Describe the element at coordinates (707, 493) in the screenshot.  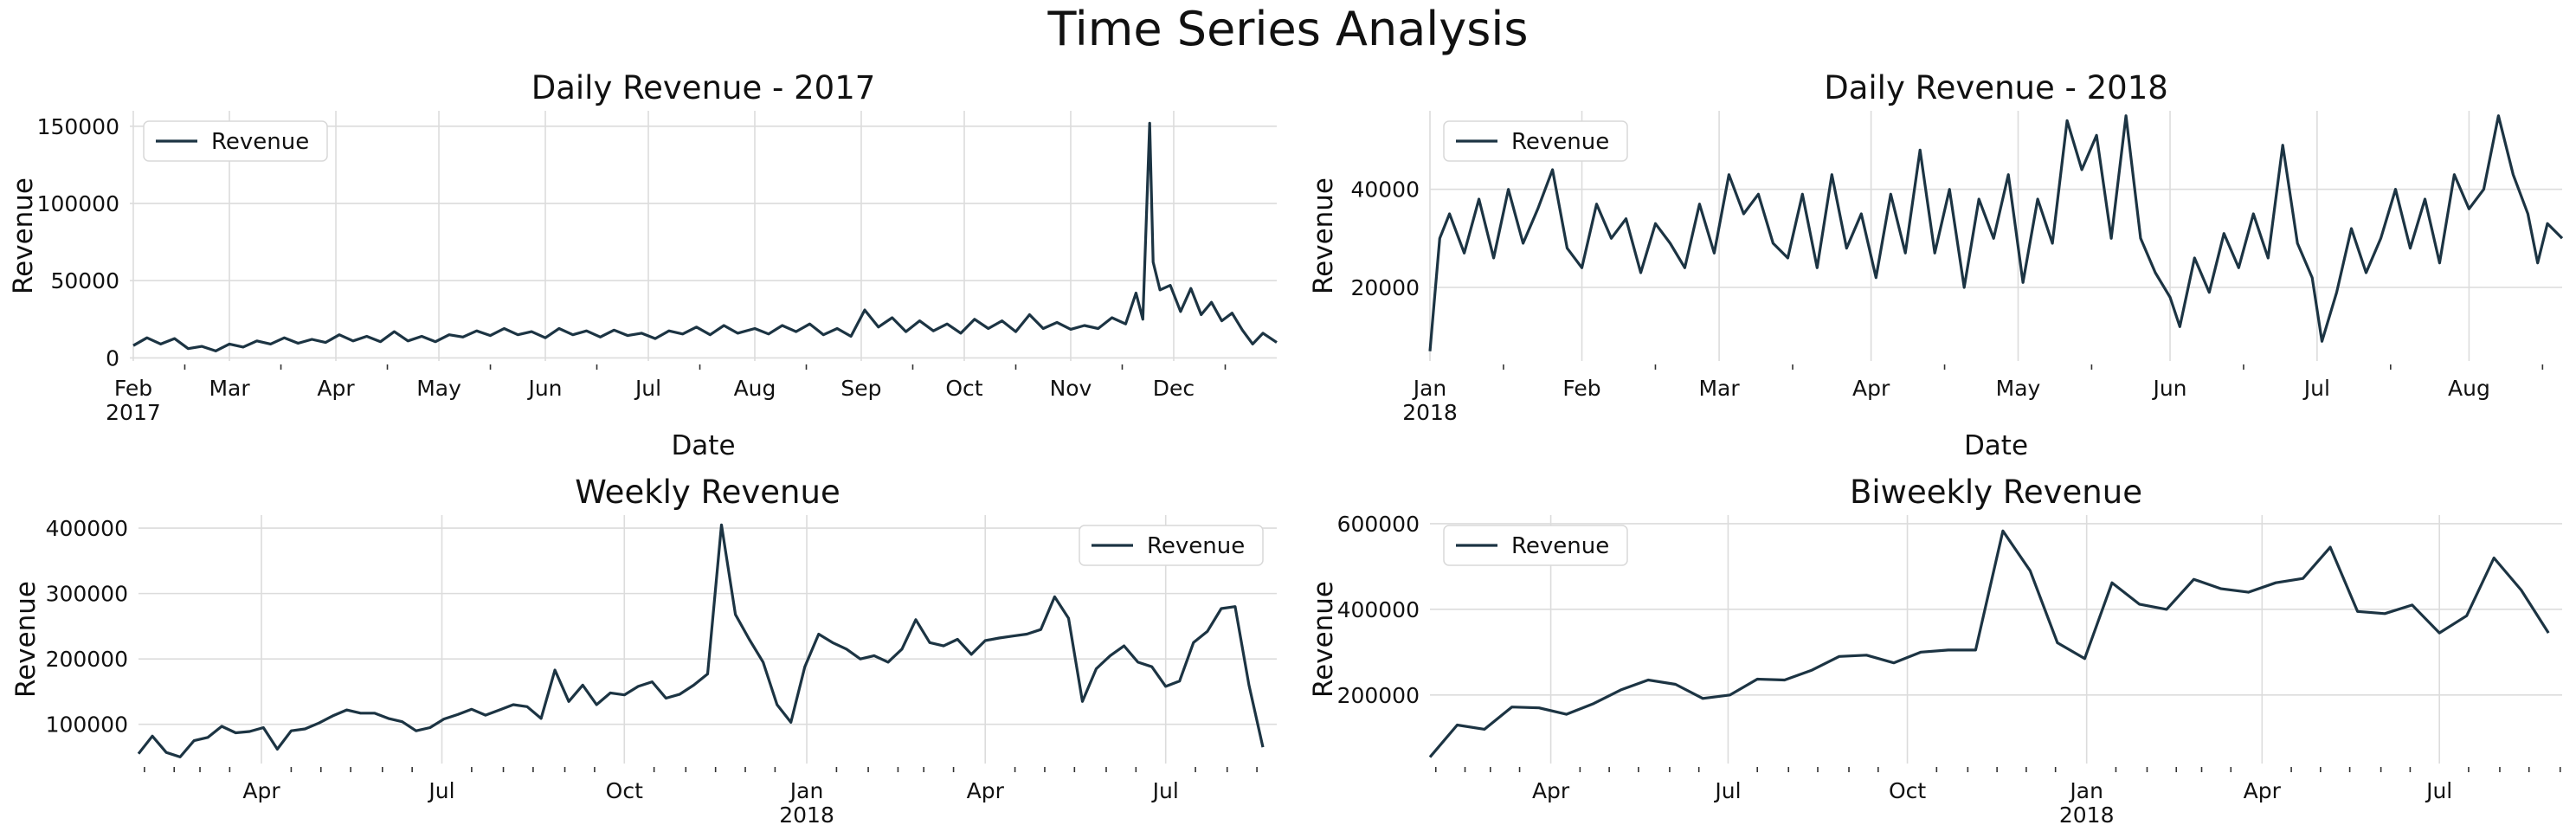
I see `chart-title: Weekly Revenue` at that location.